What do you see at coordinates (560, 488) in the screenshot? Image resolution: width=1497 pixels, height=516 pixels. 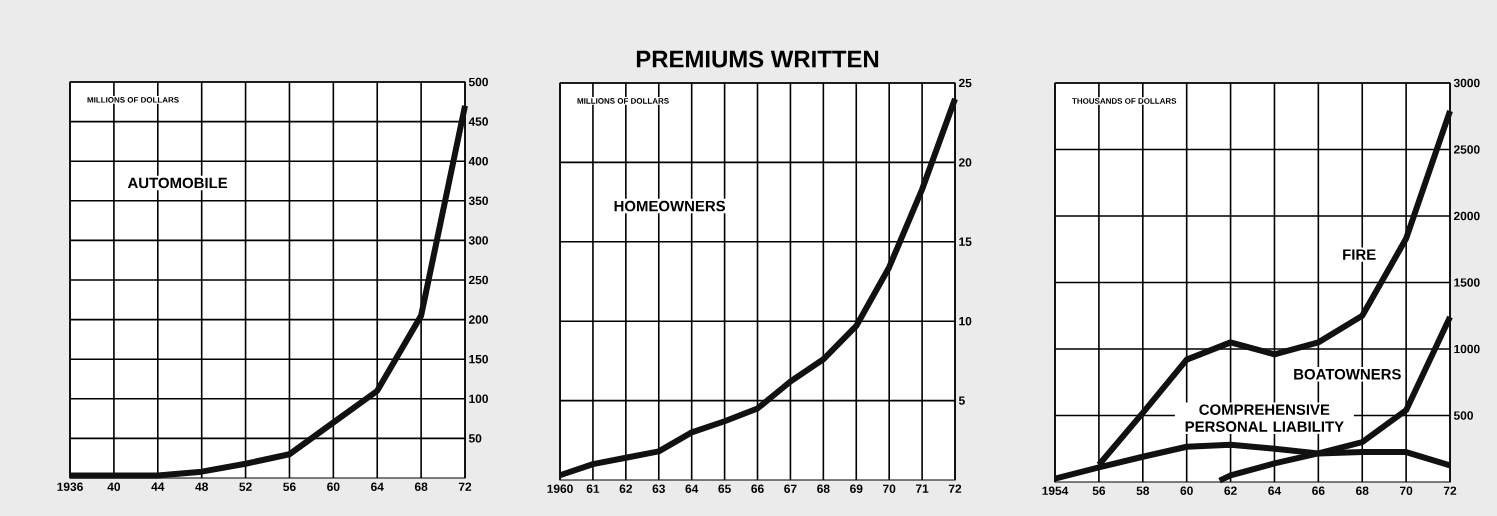 I see `x-tick-label: 1960` at bounding box center [560, 488].